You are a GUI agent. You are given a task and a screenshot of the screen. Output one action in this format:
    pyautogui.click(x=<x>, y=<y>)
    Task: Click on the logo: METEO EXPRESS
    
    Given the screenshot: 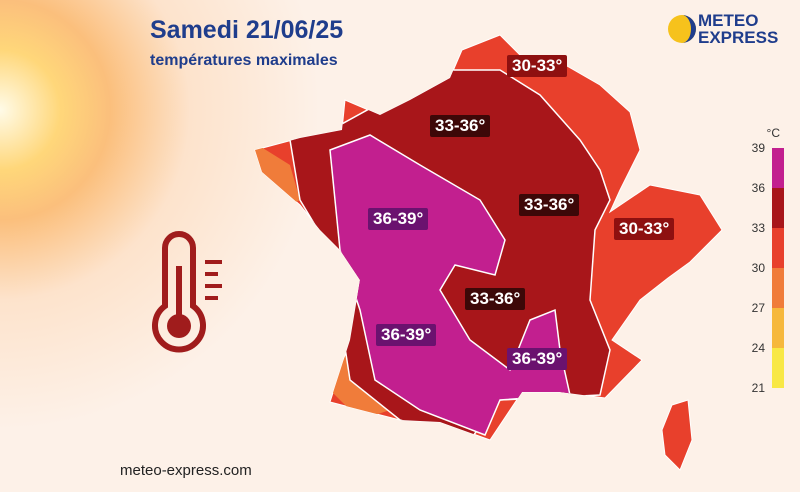 What is the action you would take?
    pyautogui.click(x=738, y=29)
    